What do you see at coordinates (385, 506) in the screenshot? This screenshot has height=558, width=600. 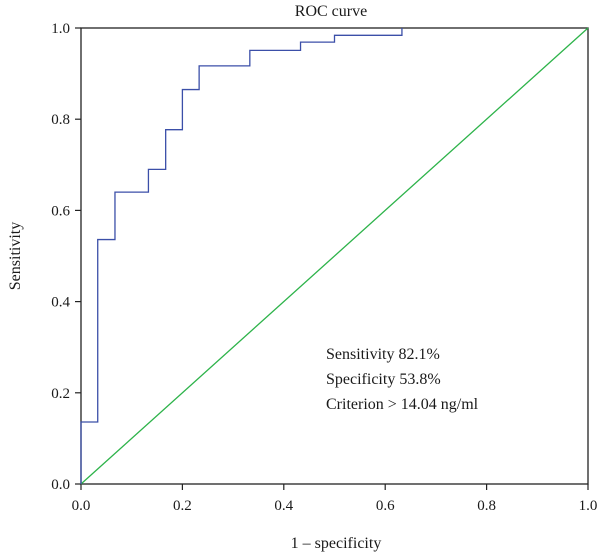 I see `x-tick-label: 0.6` at bounding box center [385, 506].